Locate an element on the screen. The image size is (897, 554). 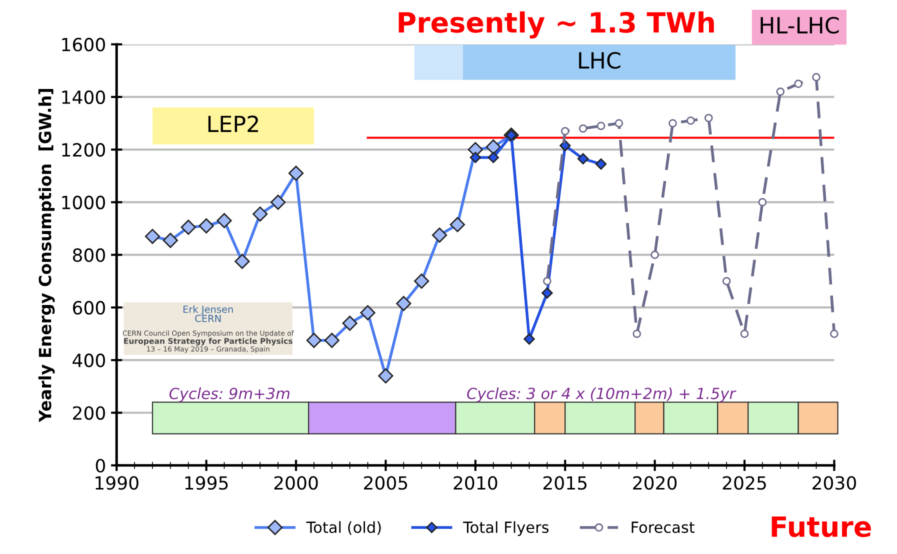
text: HL-LHC is located at coordinates (799, 25).